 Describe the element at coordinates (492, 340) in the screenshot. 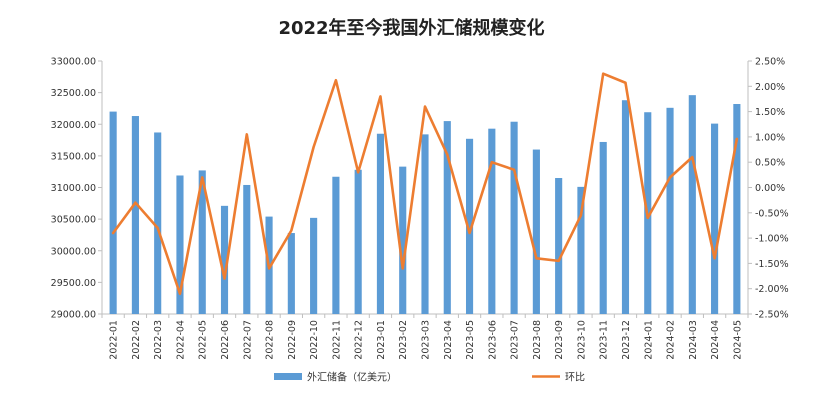

I see `x-tick-label: 2023-06` at that location.